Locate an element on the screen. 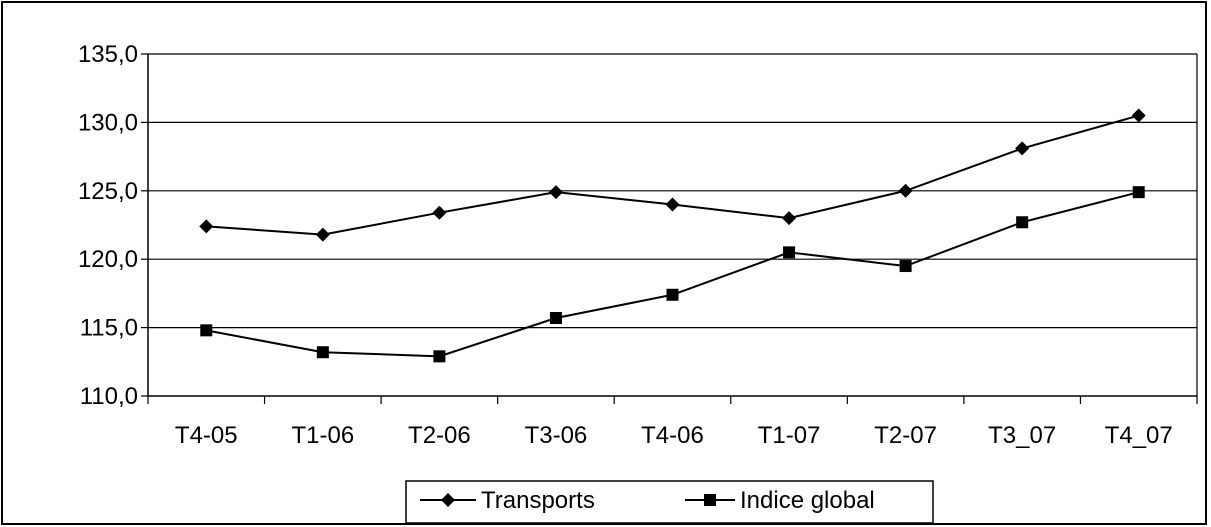 Image resolution: width=1211 pixels, height=527 pixels. legend-diamond-marker is located at coordinates (448, 500).